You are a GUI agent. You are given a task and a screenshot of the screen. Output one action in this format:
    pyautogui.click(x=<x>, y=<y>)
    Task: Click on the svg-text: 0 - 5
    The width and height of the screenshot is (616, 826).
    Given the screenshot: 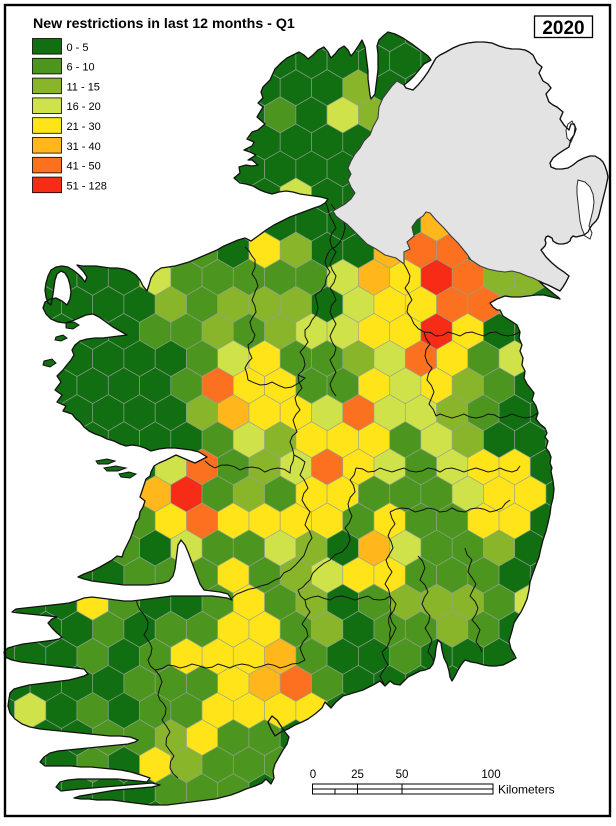 What is the action you would take?
    pyautogui.click(x=78, y=48)
    